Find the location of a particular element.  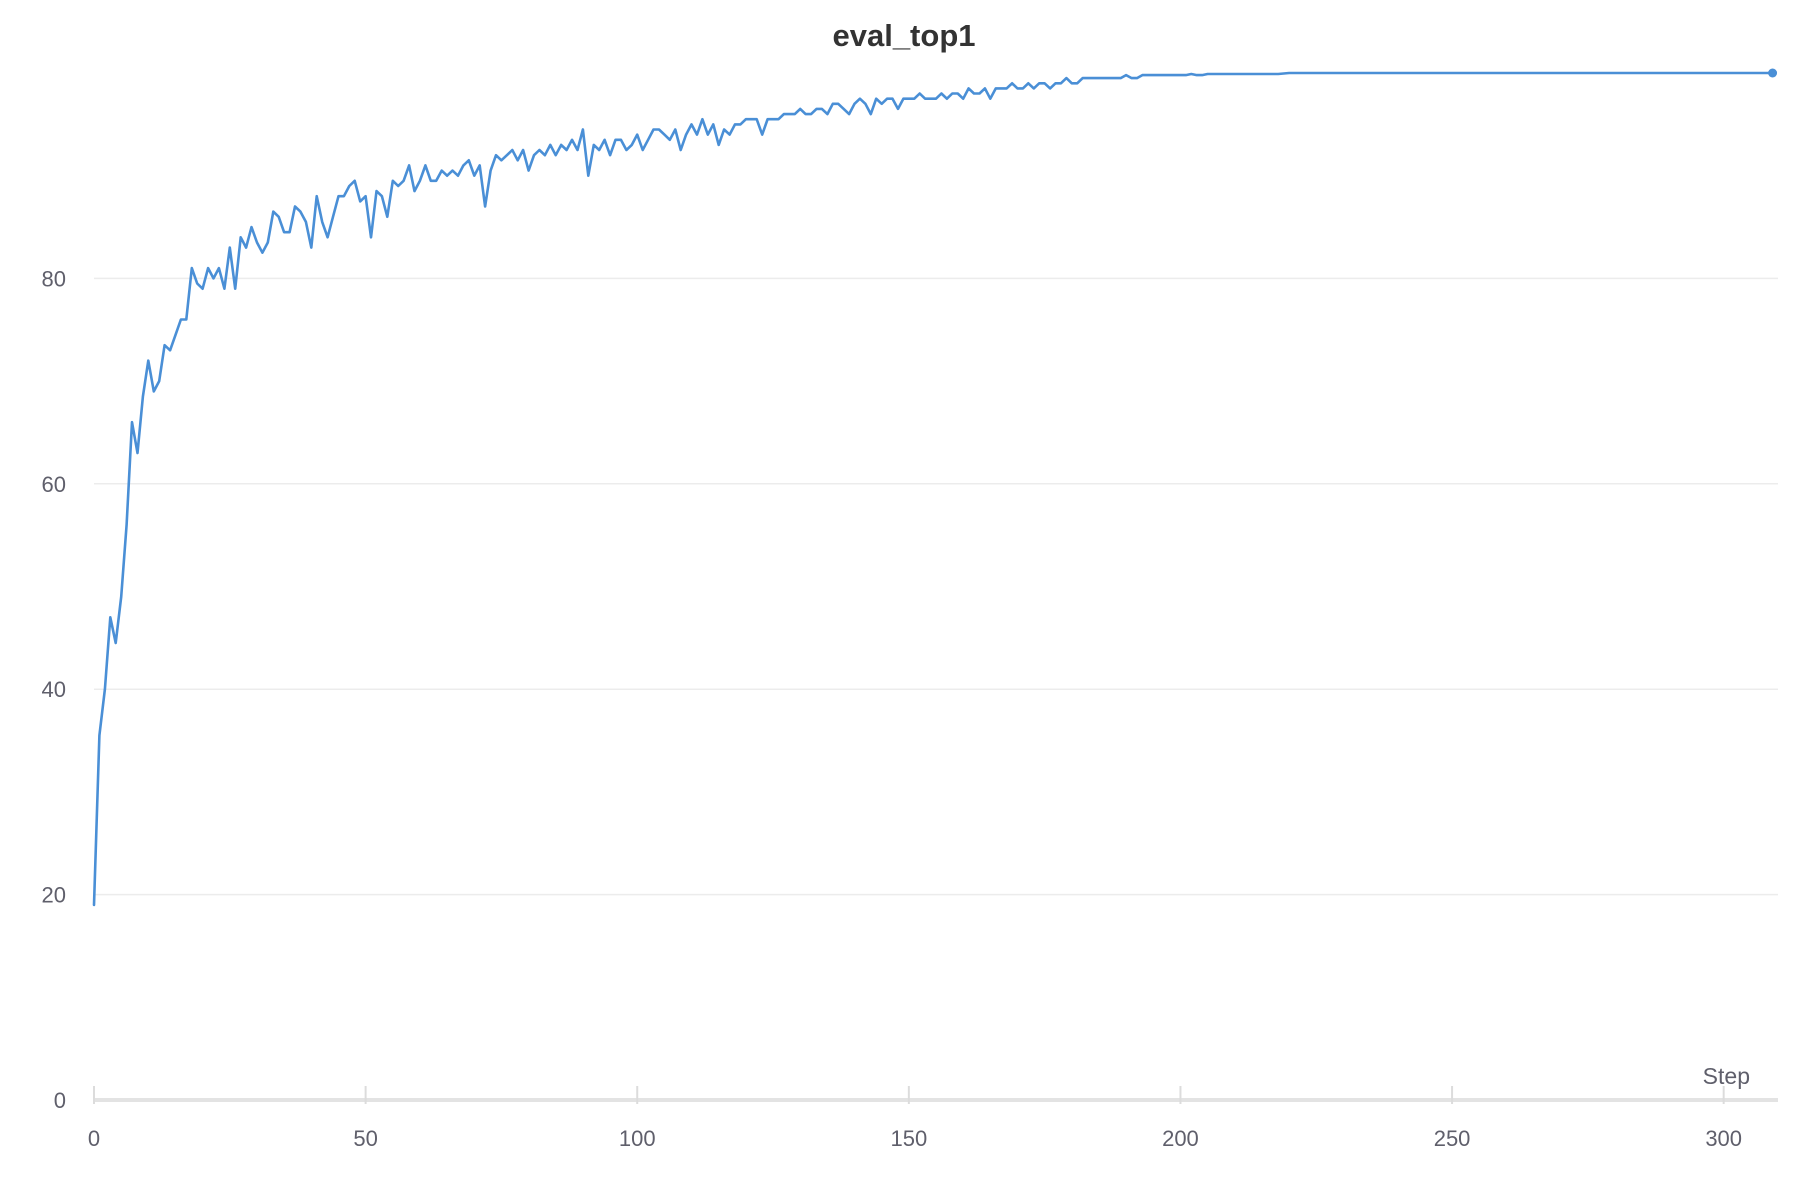

y-tick-label: 60 is located at coordinates (54, 484).